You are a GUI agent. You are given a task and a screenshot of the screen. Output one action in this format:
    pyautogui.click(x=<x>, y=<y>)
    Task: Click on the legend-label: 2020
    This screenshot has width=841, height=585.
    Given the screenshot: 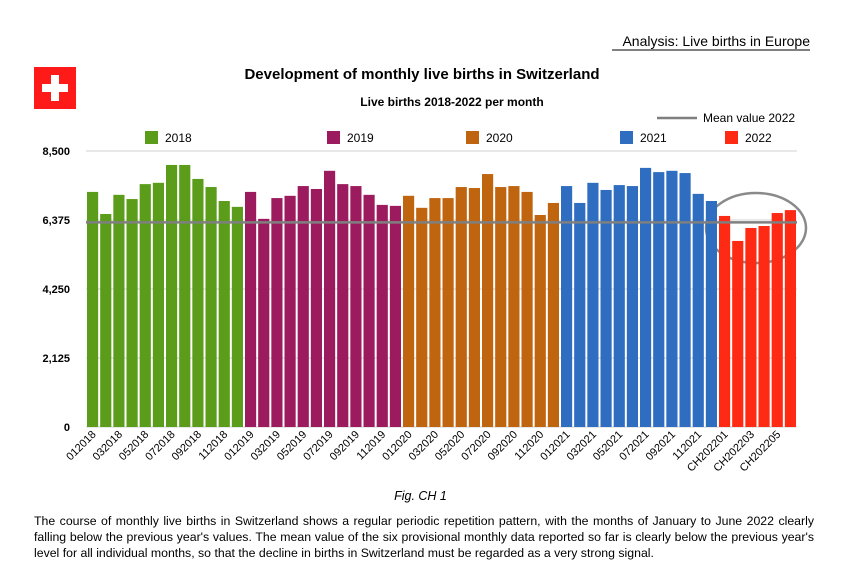 What is the action you would take?
    pyautogui.click(x=499, y=138)
    